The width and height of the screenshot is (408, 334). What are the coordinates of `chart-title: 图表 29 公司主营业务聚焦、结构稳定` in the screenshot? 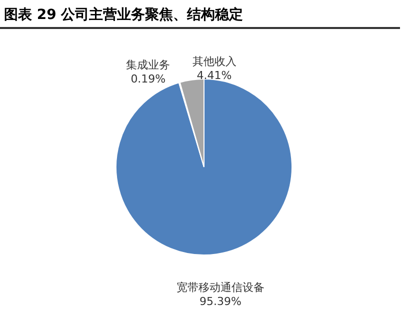 It's located at (200, 14).